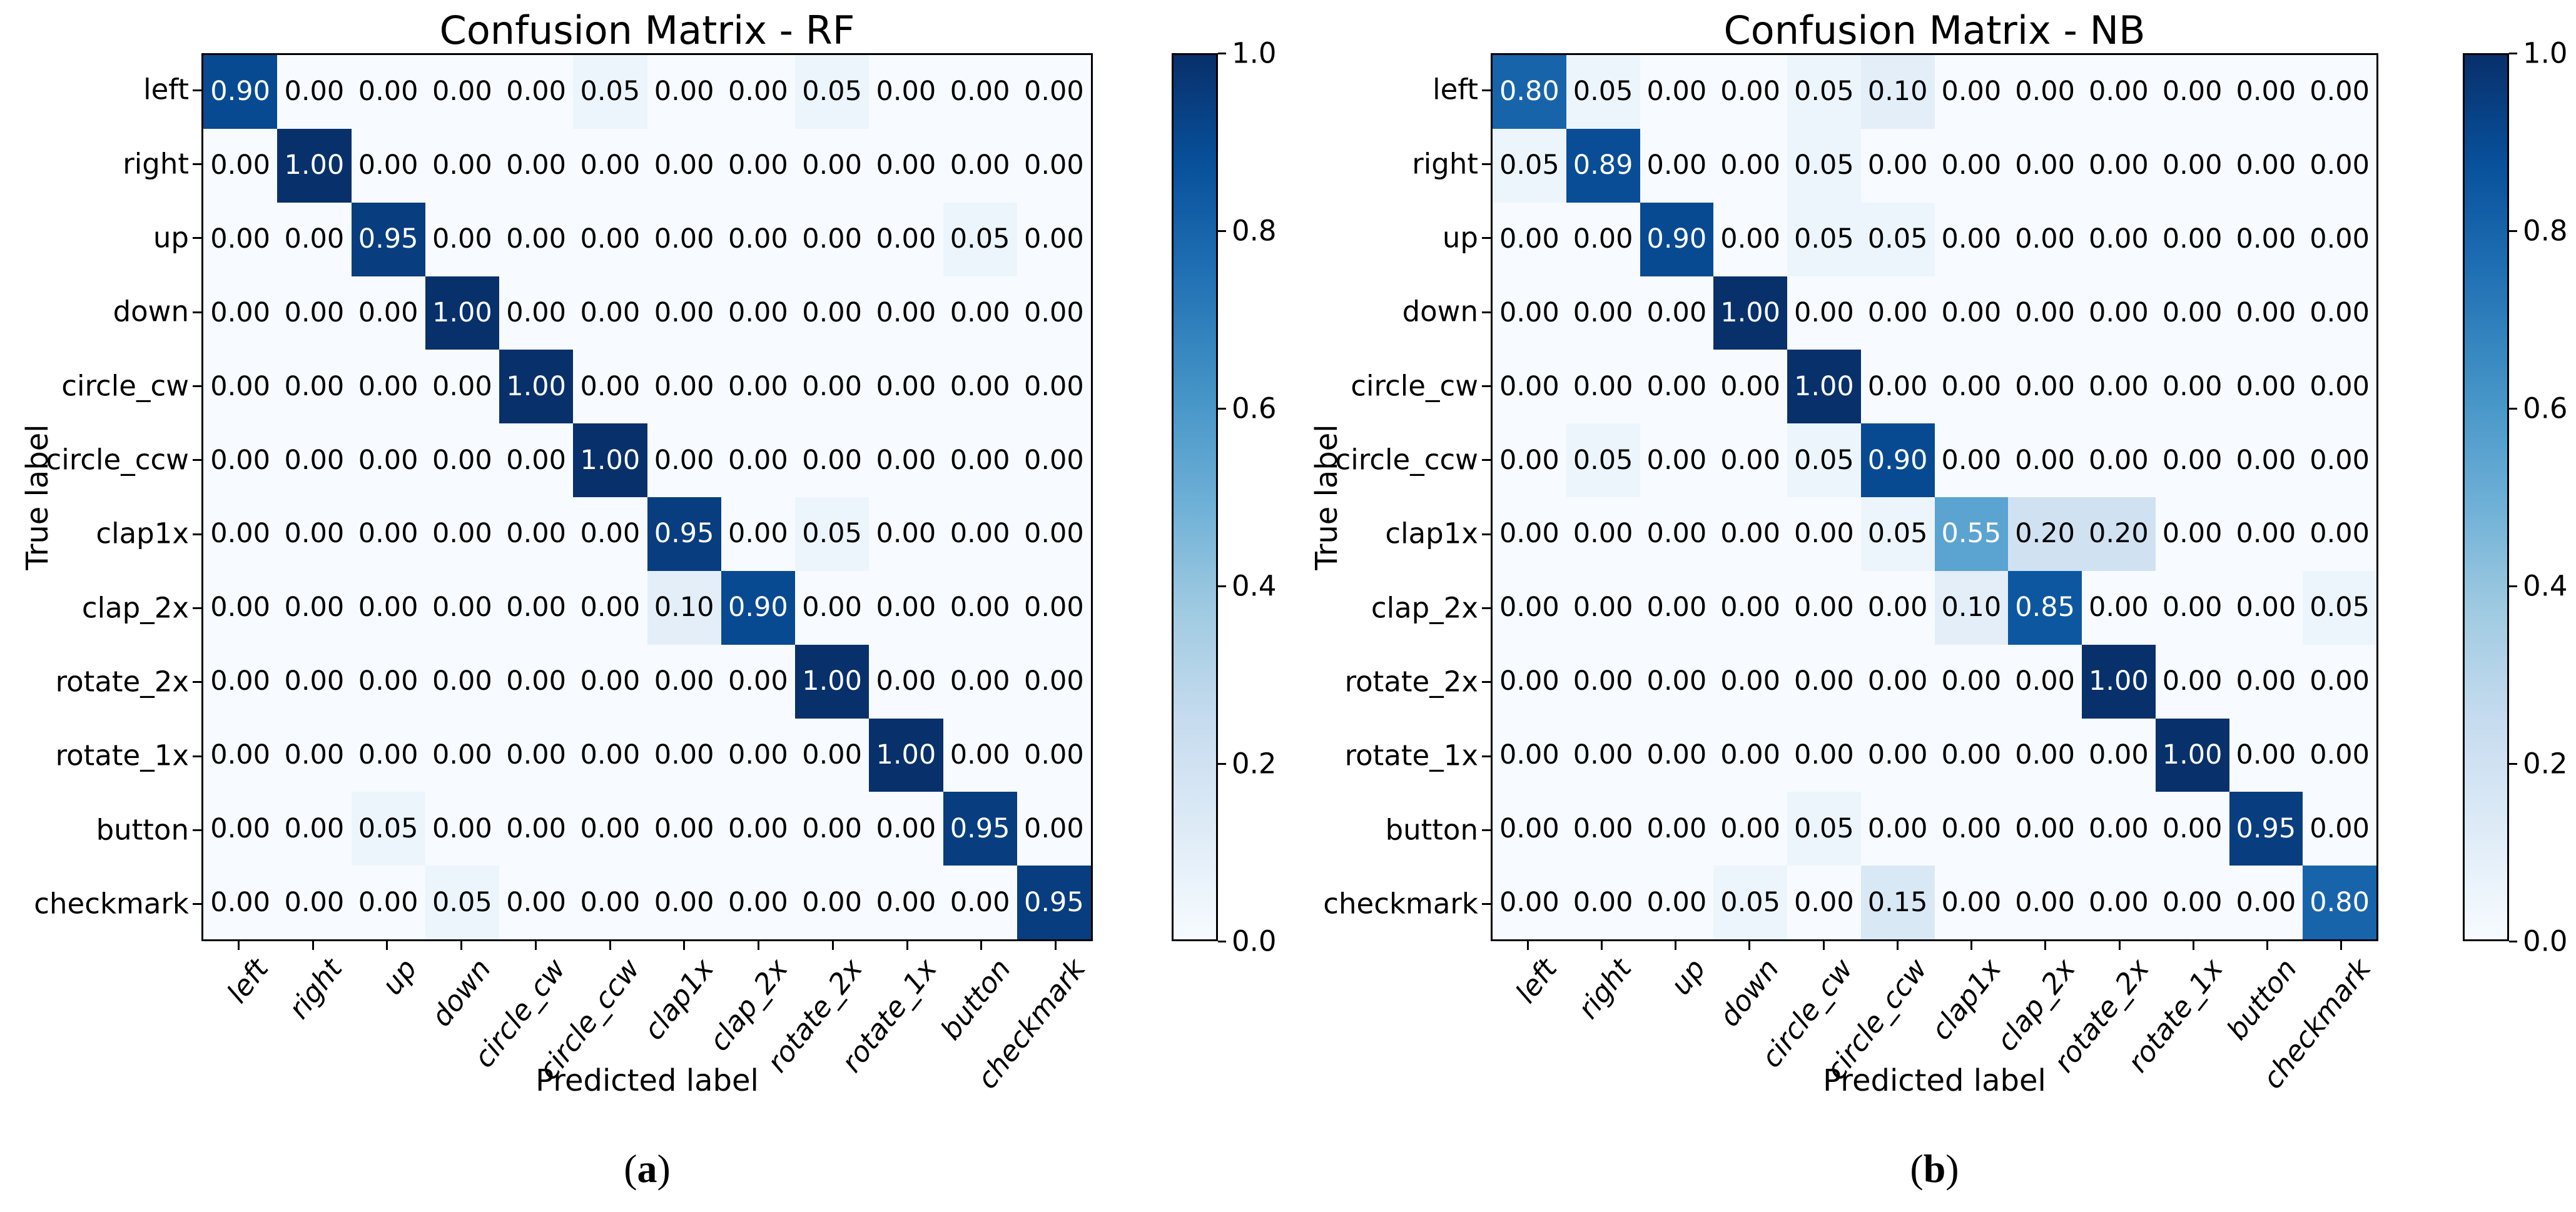  What do you see at coordinates (1749, 993) in the screenshot?
I see `x-tick-label: down` at bounding box center [1749, 993].